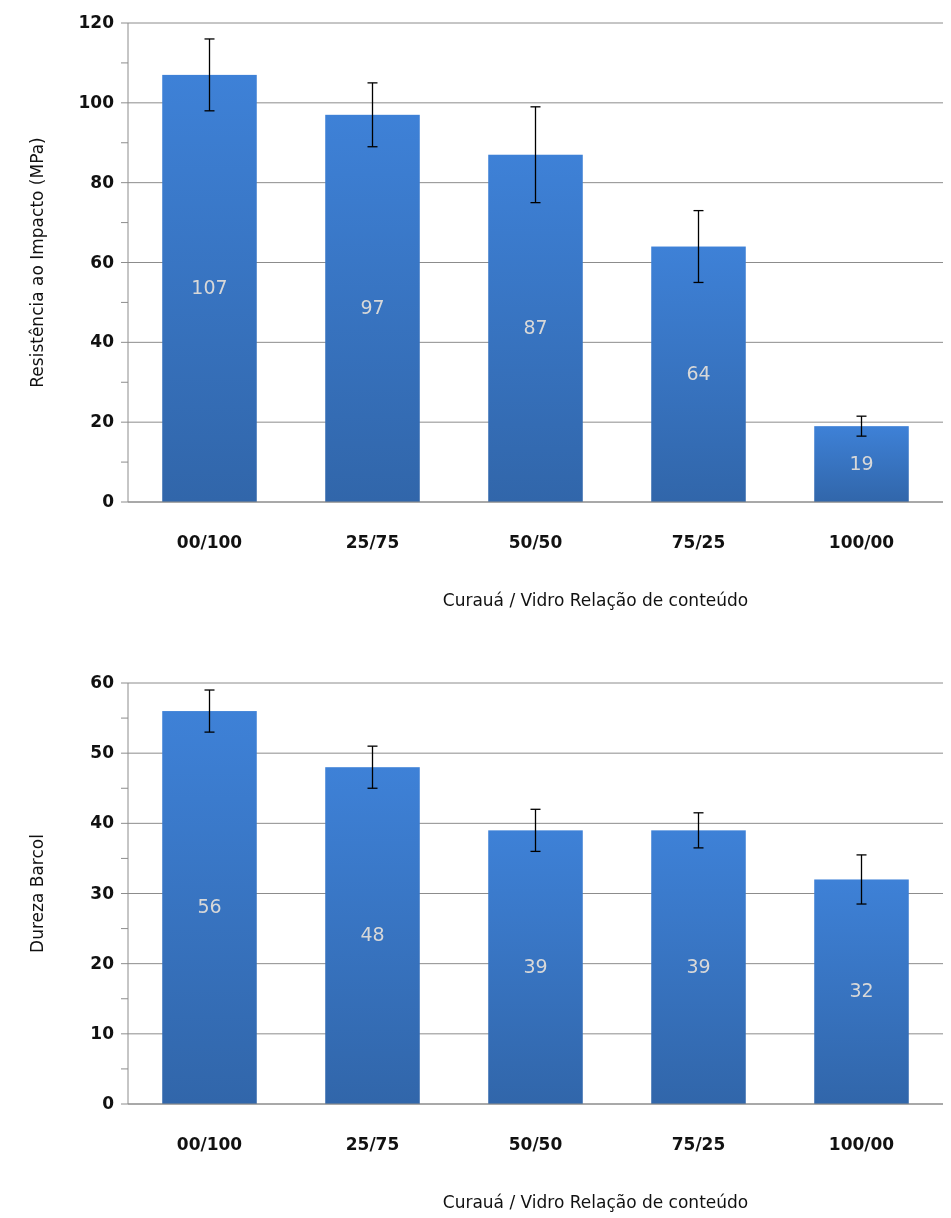 The image size is (951, 1218). What do you see at coordinates (96, 101) in the screenshot?
I see `y-tick-label: 100` at bounding box center [96, 101].